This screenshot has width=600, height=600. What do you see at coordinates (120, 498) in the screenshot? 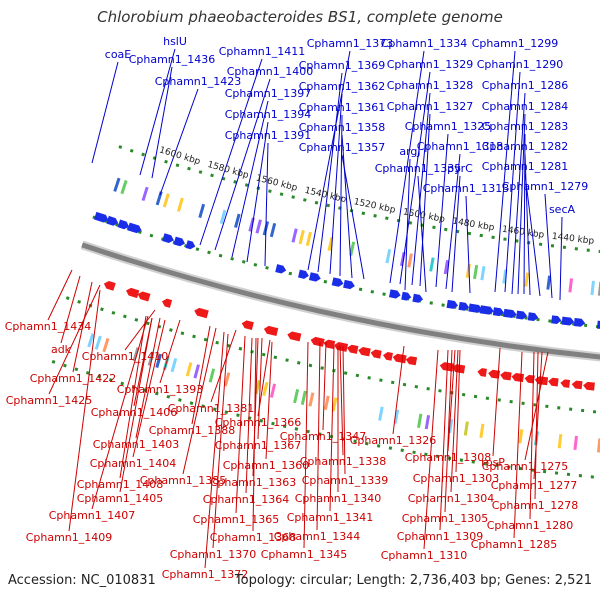
I see `reverse-gene-label: Cphamn1_1405` at bounding box center [120, 498].